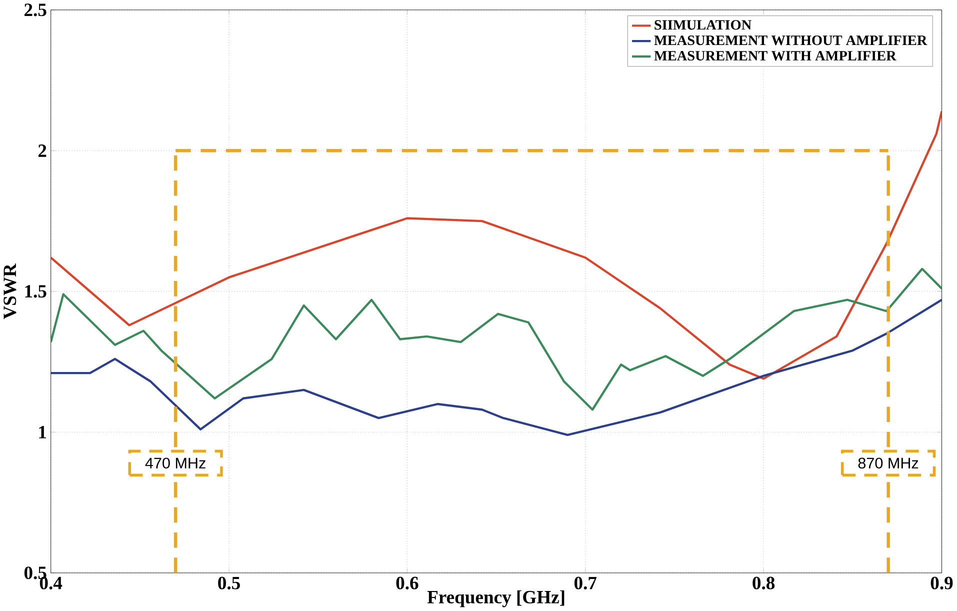 This screenshot has width=957, height=611. What do you see at coordinates (42, 432) in the screenshot?
I see `y-tick-label: 1` at bounding box center [42, 432].